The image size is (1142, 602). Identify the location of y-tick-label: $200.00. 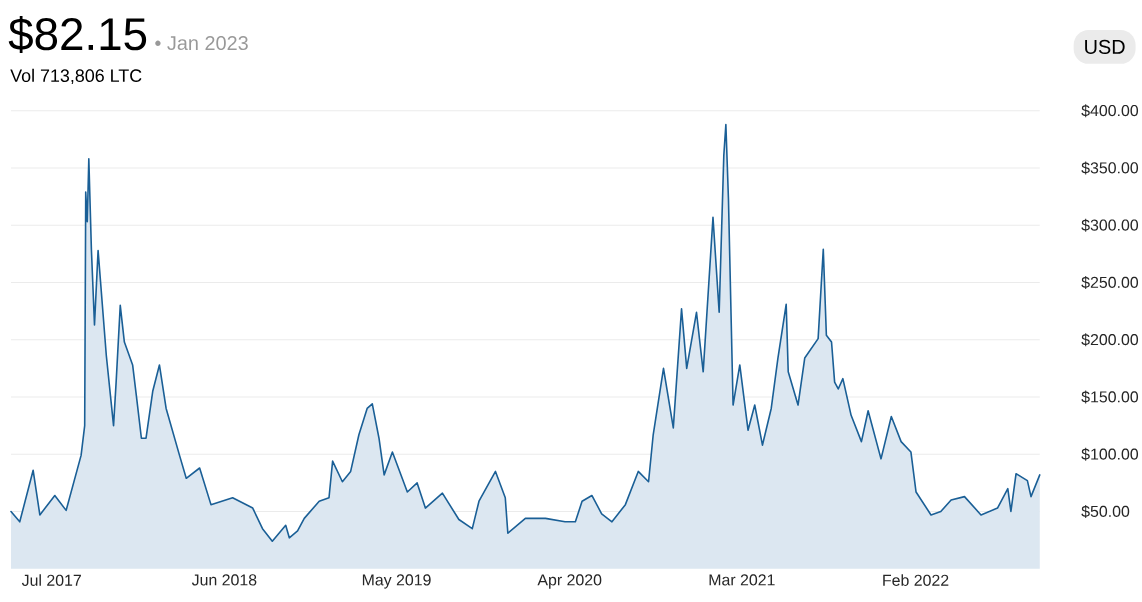
(1110, 340).